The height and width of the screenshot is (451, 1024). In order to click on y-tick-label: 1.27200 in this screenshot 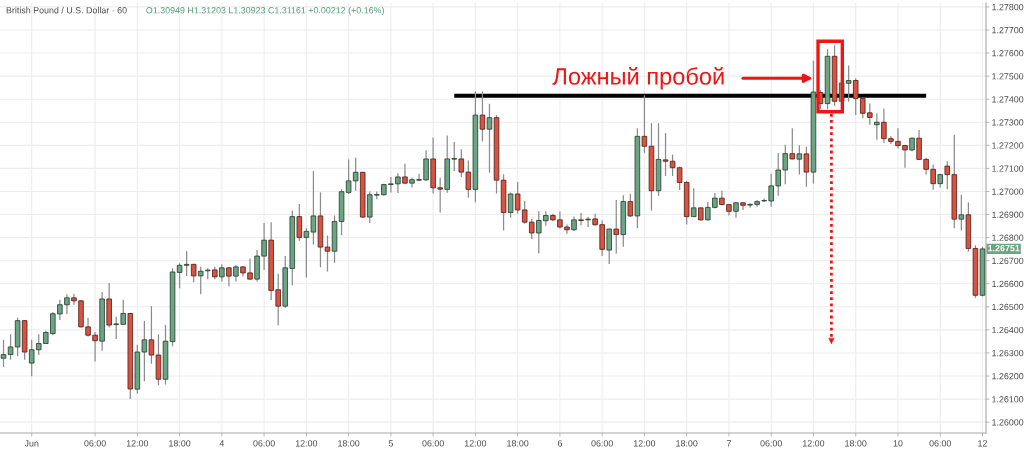, I will do `click(1008, 145)`.